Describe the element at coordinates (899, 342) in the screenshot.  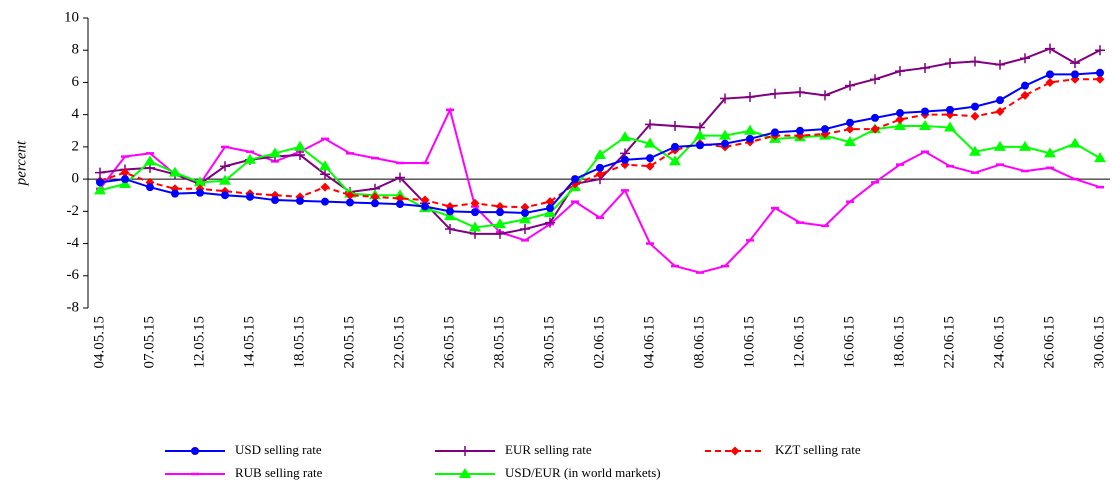
I see `x-tick-label: 18.06.15` at that location.